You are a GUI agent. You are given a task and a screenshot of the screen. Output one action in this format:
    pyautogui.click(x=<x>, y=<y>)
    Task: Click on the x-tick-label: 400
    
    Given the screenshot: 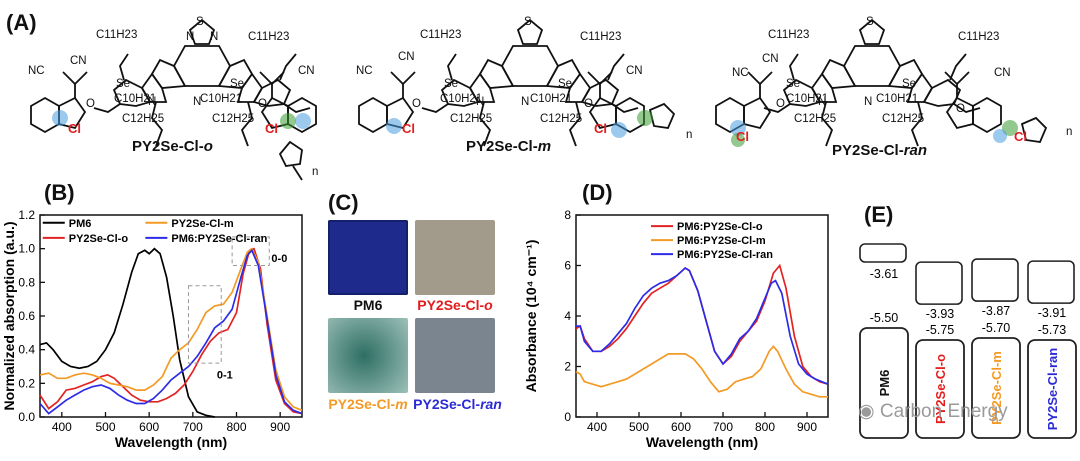 What is the action you would take?
    pyautogui.click(x=62, y=427)
    